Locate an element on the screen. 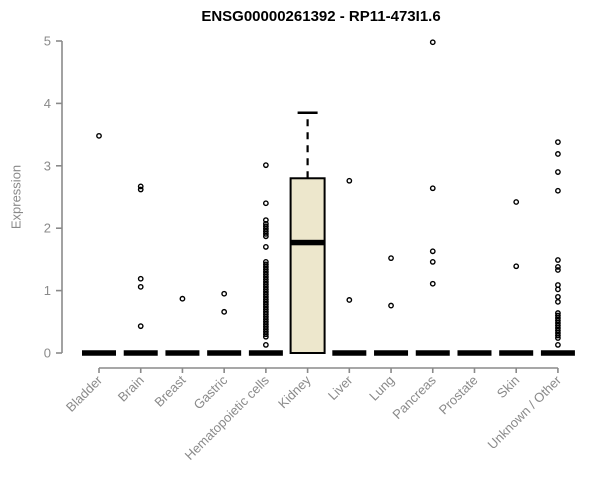 This screenshot has height=500, width=600. y-tick-label: 1 is located at coordinates (47, 290).